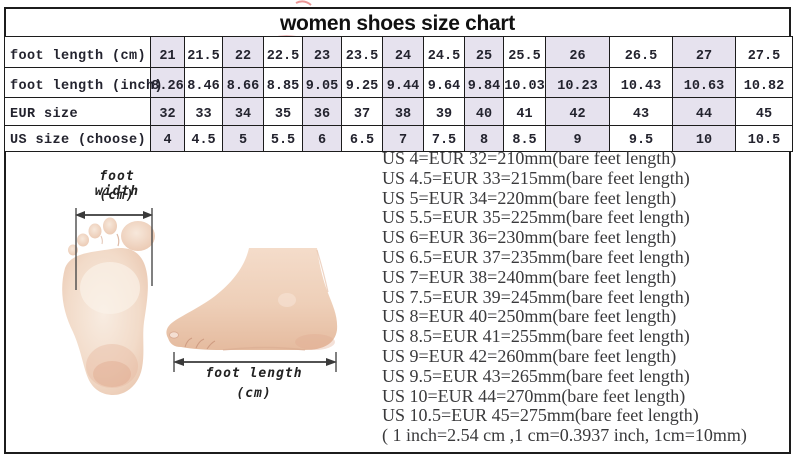 This screenshot has height=465, width=800. What do you see at coordinates (243, 111) in the screenshot?
I see `size-cell: 34` at bounding box center [243, 111].